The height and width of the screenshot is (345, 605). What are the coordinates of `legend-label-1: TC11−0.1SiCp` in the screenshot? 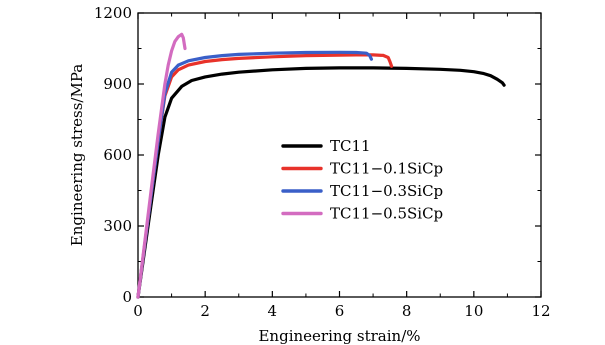 It's located at (386, 169).